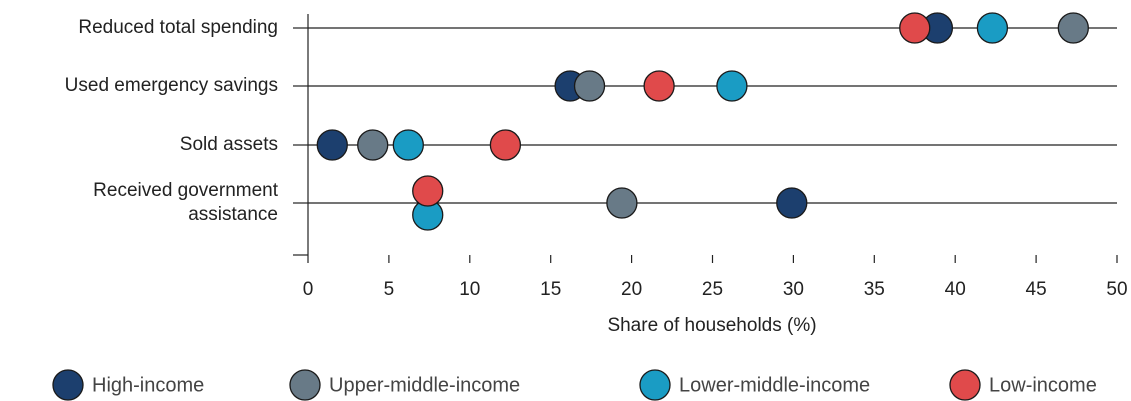 The width and height of the screenshot is (1131, 401). What do you see at coordinates (1116, 289) in the screenshot?
I see `x-tick-label: 50` at bounding box center [1116, 289].